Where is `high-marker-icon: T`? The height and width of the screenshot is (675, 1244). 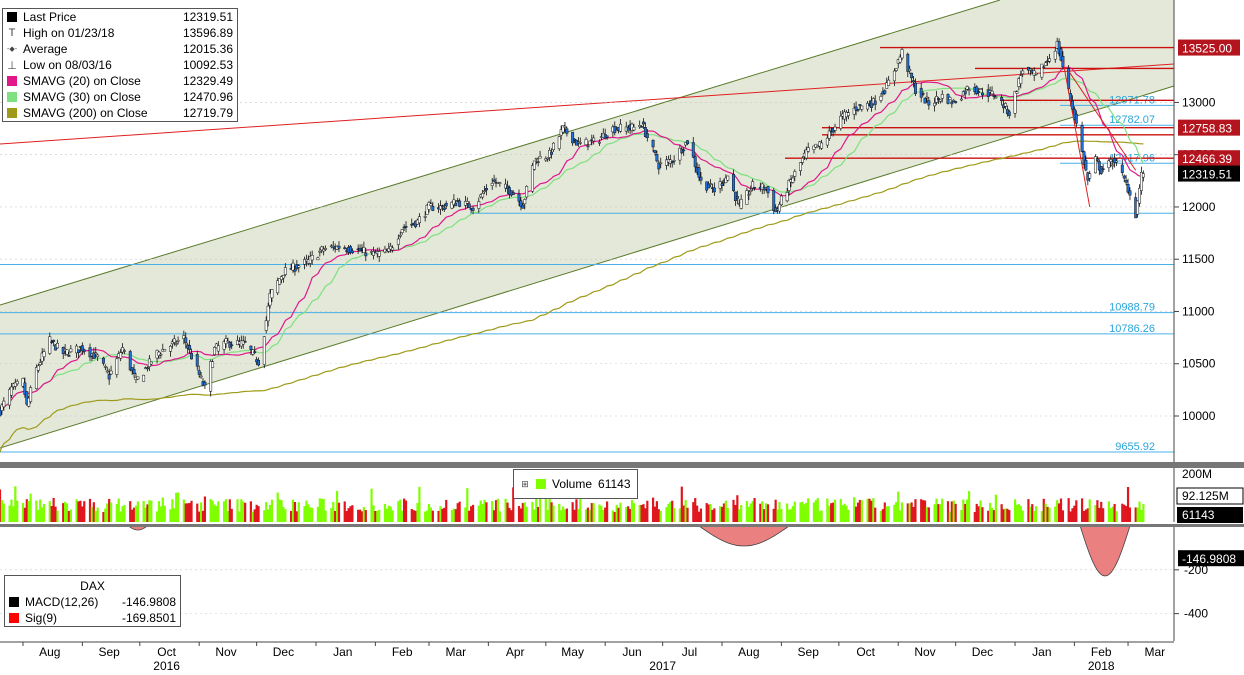
high-marker-icon: T is located at coordinates (12, 33).